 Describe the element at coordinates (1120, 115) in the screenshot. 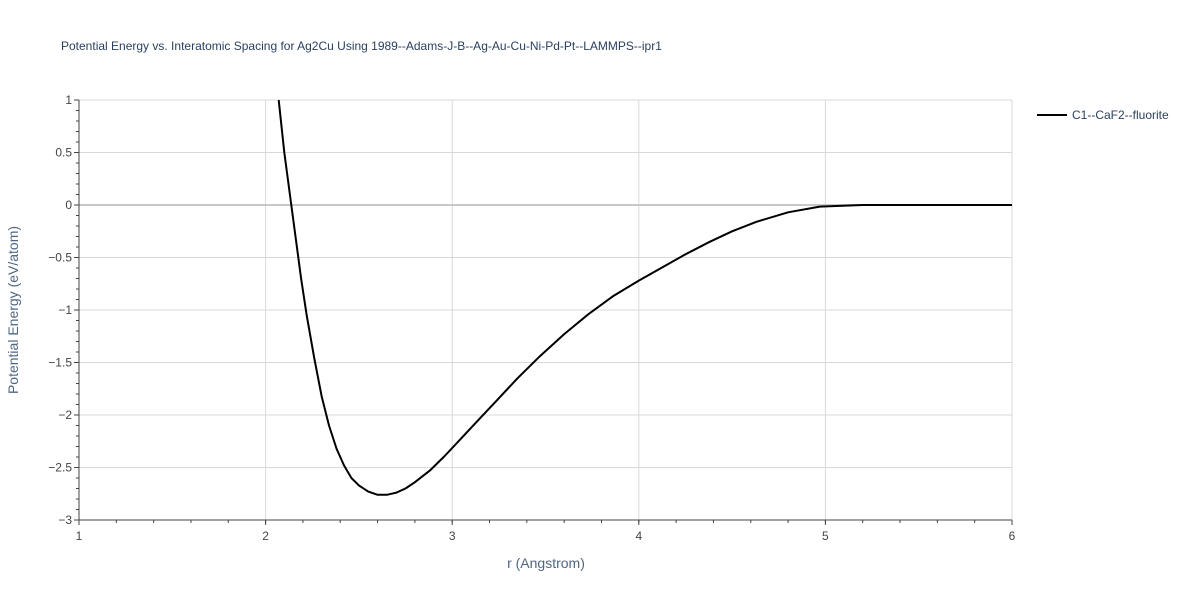

I see `legend-label: C1--CaF2--fluorite` at that location.